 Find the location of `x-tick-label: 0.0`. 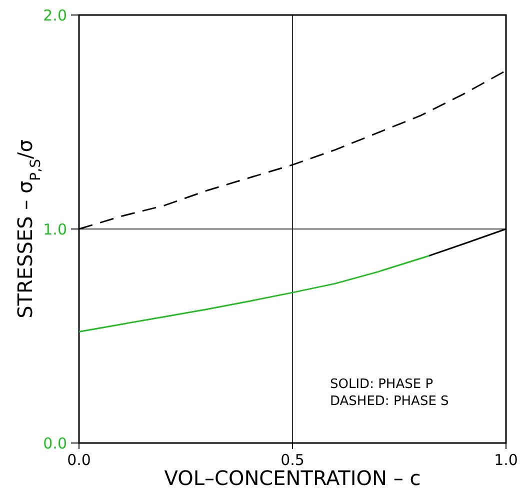

x-tick-label: 0.0 is located at coordinates (79, 460).